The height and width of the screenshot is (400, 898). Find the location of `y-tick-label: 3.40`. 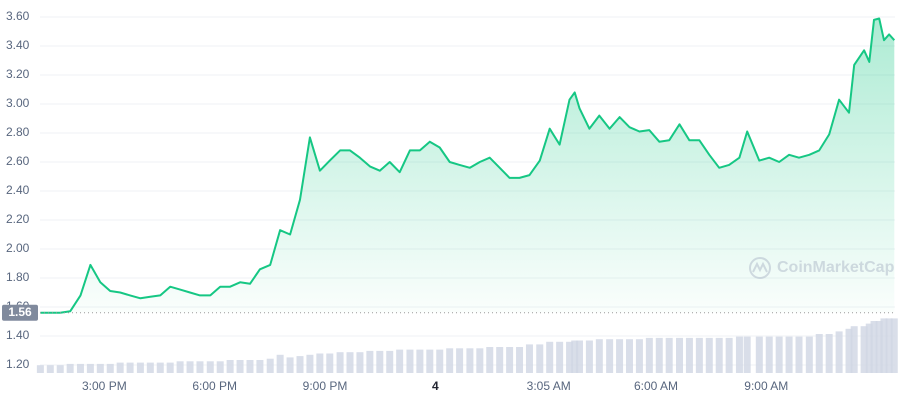

y-tick-label: 3.40 is located at coordinates (18, 45).